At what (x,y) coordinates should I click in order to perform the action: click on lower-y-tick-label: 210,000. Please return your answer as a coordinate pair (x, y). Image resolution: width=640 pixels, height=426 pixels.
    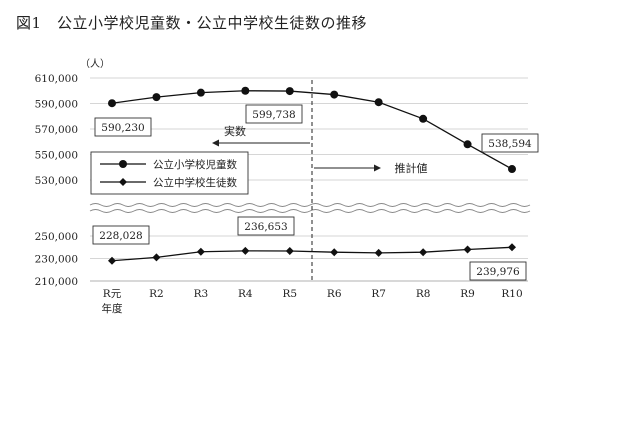
    Looking at the image, I should click on (56, 282).